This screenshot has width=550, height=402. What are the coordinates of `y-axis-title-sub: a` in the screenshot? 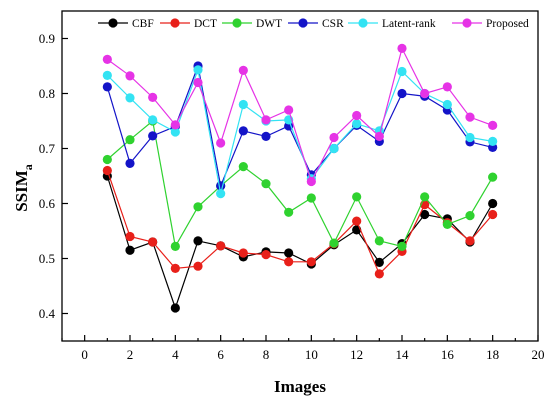 It's located at (28, 167).